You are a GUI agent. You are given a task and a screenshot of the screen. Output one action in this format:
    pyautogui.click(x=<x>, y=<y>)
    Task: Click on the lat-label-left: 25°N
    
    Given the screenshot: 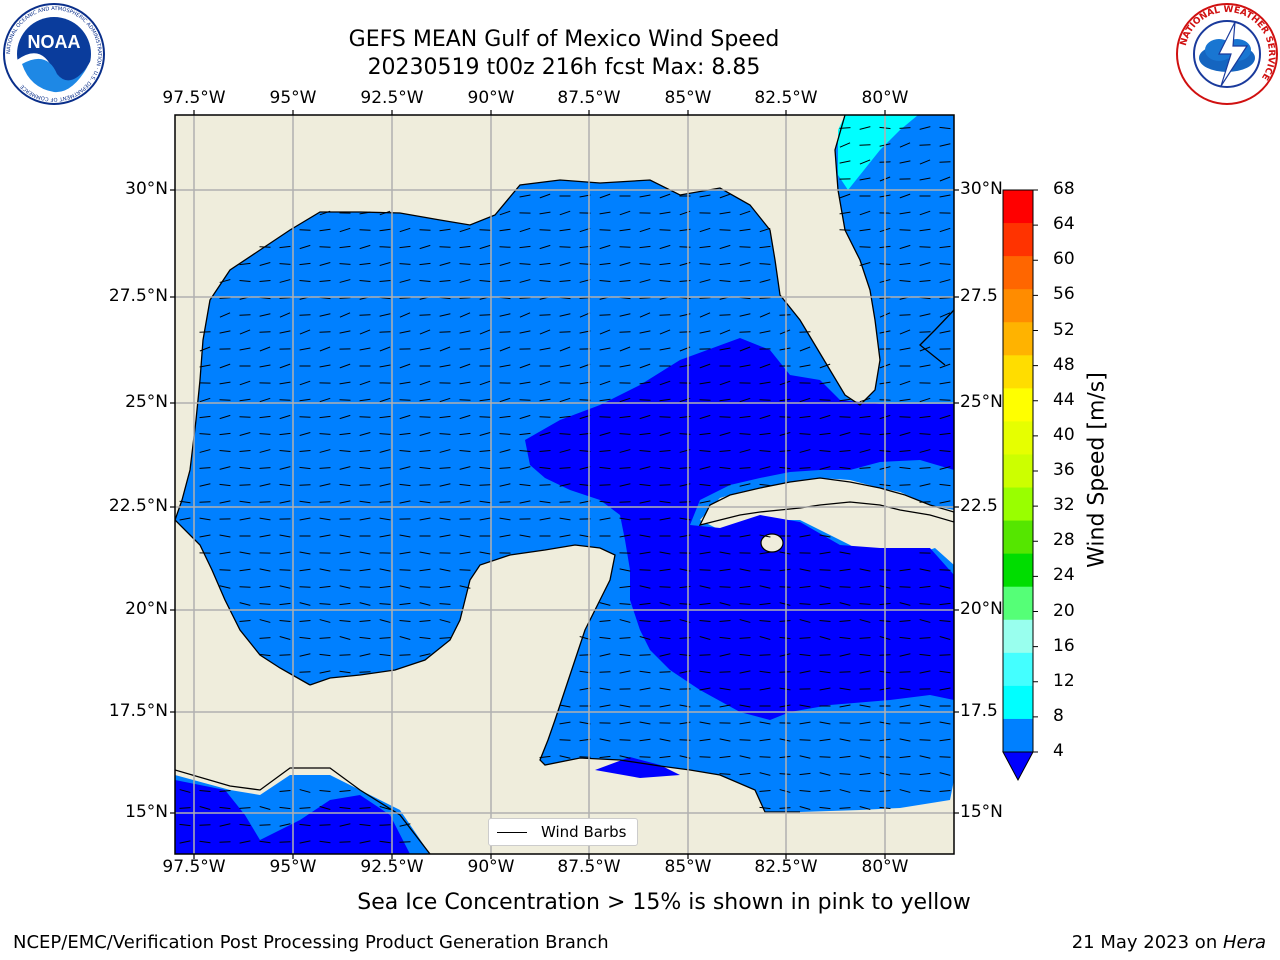 What is the action you would take?
    pyautogui.click(x=146, y=402)
    